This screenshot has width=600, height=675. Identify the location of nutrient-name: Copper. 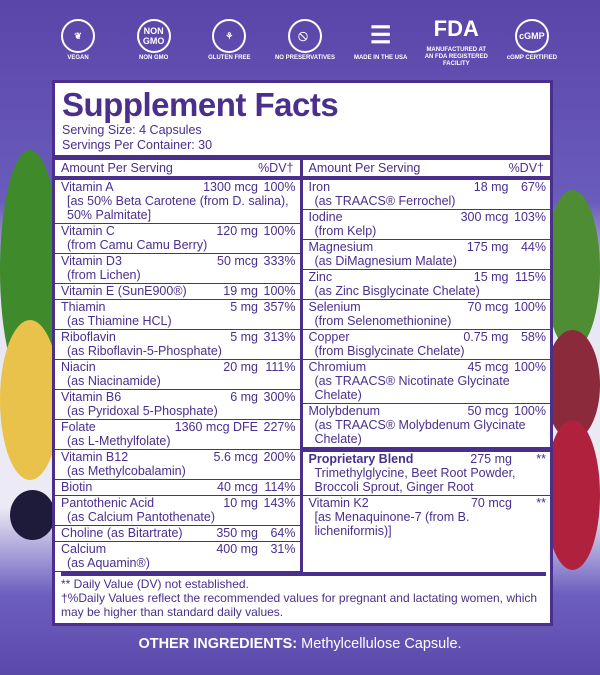
(329, 337).